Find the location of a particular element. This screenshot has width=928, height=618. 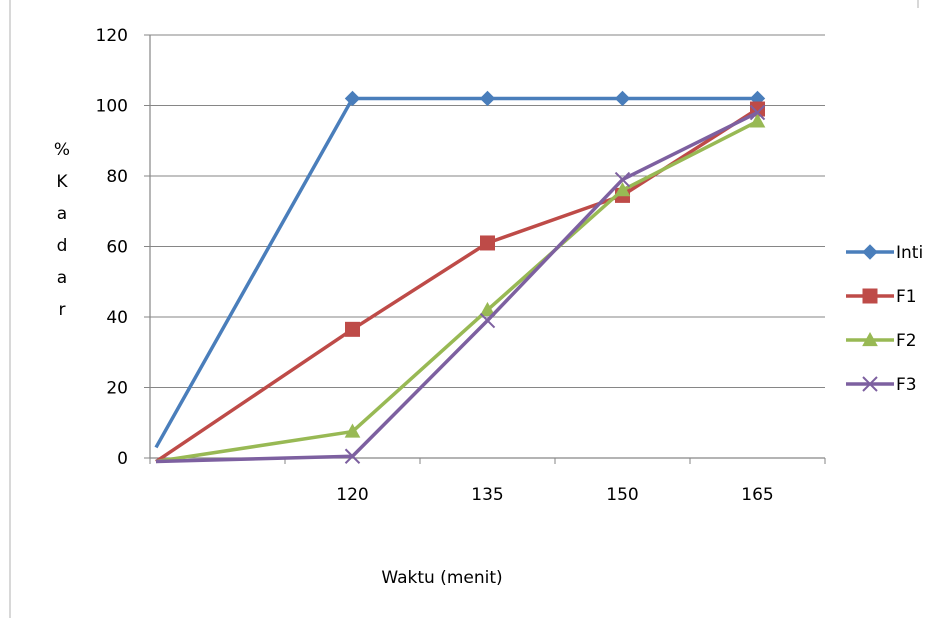

y-tick-label: 60 is located at coordinates (117, 248).